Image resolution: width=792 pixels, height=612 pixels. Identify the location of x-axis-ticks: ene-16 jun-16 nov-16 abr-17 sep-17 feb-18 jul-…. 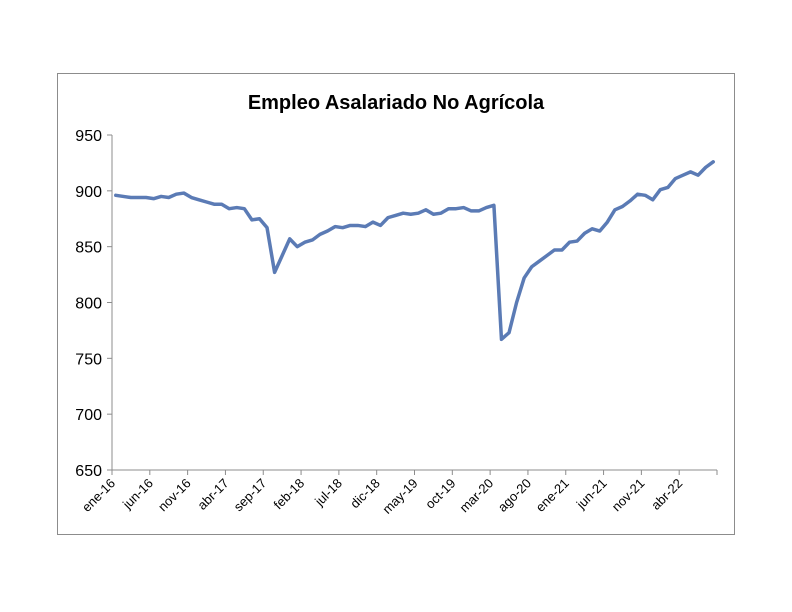
(398, 493).